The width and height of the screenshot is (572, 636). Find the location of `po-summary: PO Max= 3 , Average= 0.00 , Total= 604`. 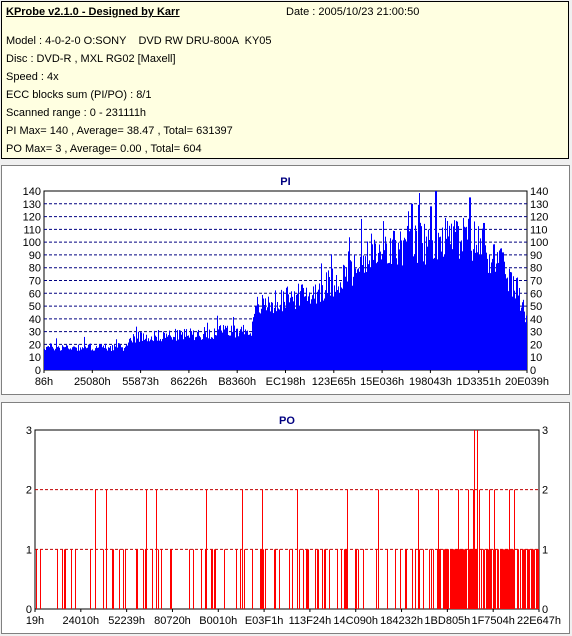

po-summary: PO Max= 3 , Average= 0.00 , Total= 604 is located at coordinates (104, 149).